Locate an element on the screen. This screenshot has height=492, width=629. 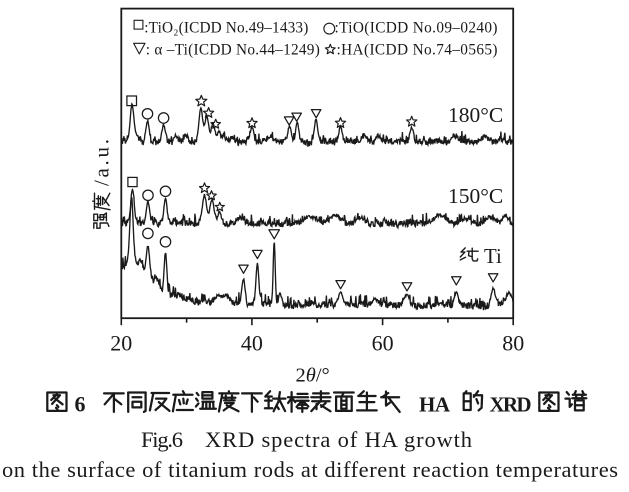
svg-text: 20 is located at coordinates (121, 343).